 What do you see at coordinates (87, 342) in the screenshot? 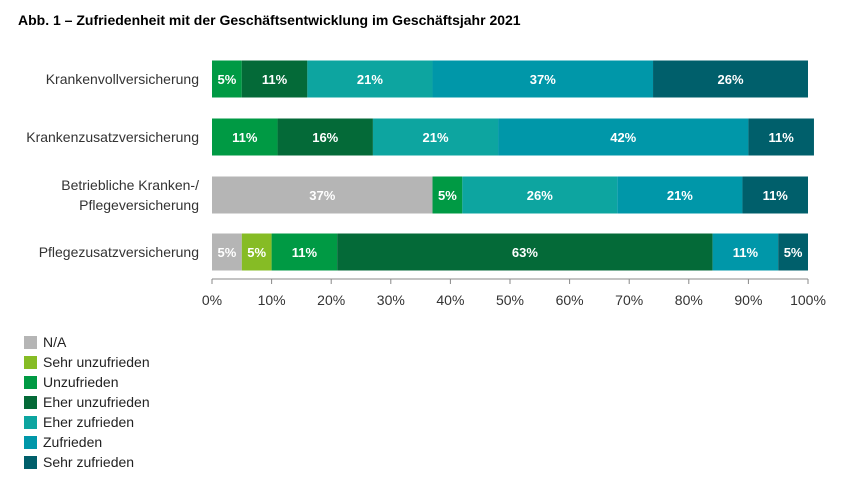
I see `legend-item: N/A` at bounding box center [87, 342].